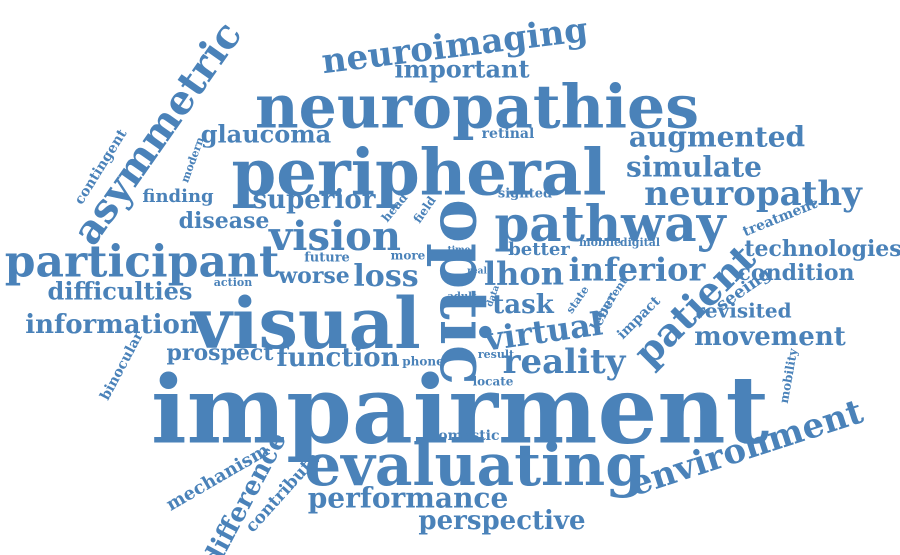 The height and width of the screenshot is (555, 900). Describe the element at coordinates (305, 323) in the screenshot. I see `cloud-word-visual: visual` at that location.